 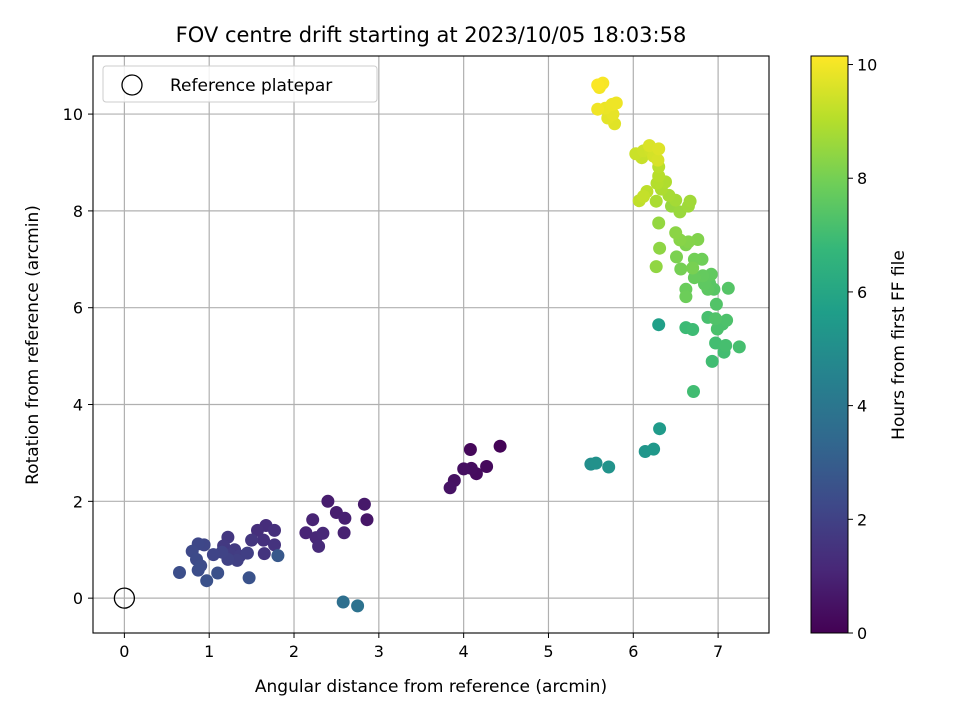 I want to click on y-tick-label: 0, so click(x=78, y=598).